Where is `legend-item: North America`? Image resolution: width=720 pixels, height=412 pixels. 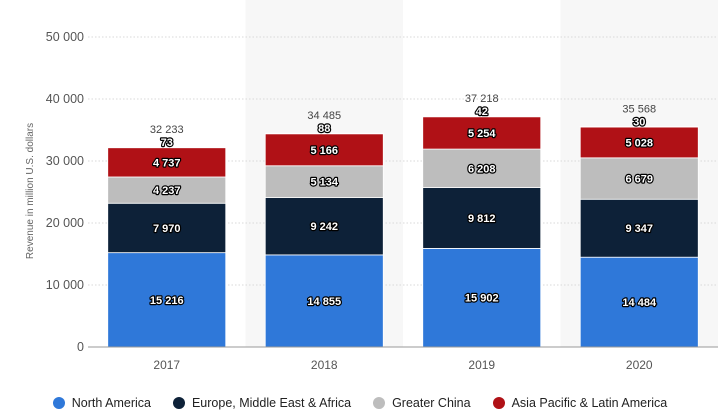 legend-item: North America is located at coordinates (101, 403).